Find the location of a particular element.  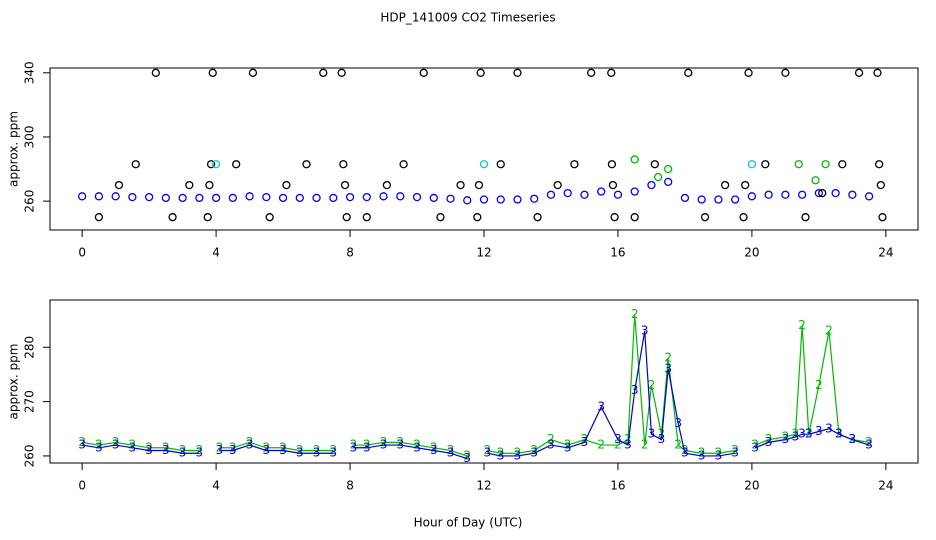

x-axis-label: Hour of Day (UTC) is located at coordinates (468, 523).